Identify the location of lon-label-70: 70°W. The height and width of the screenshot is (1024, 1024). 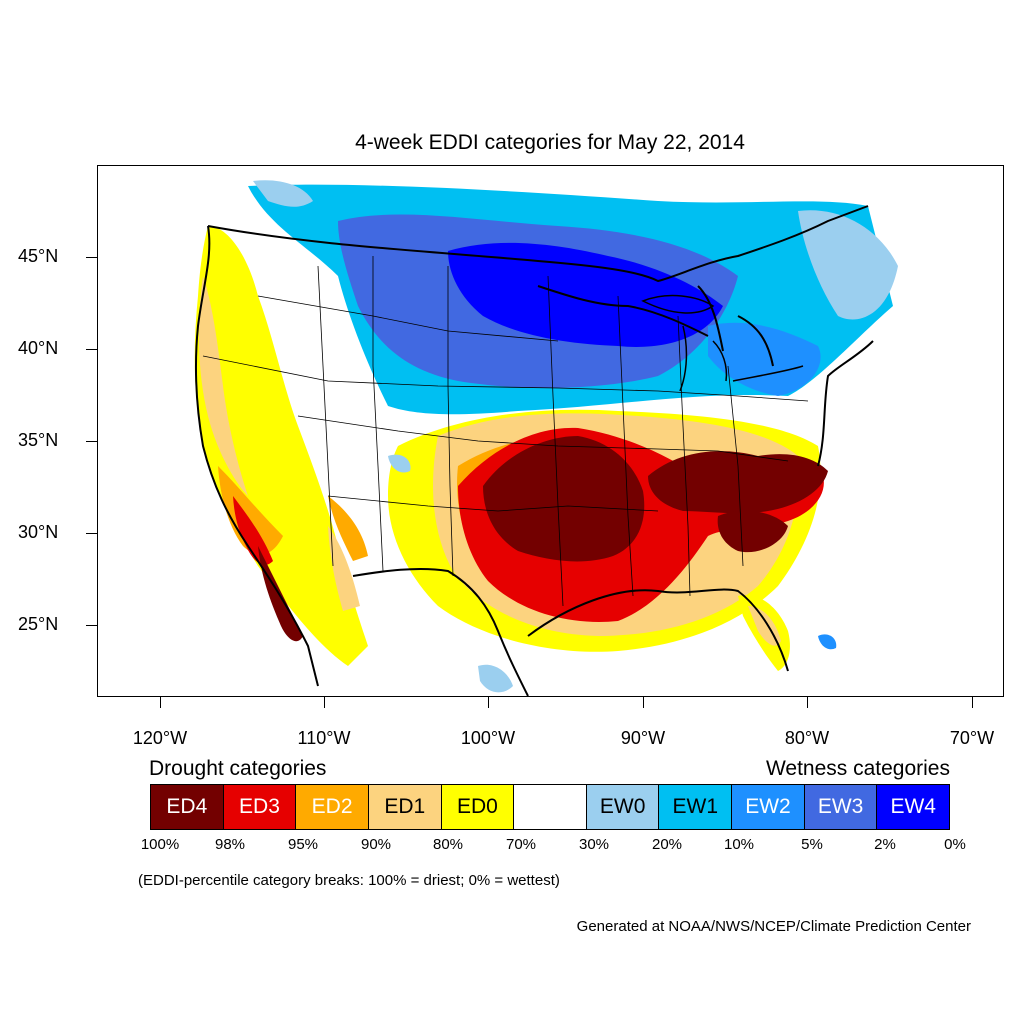
(972, 738).